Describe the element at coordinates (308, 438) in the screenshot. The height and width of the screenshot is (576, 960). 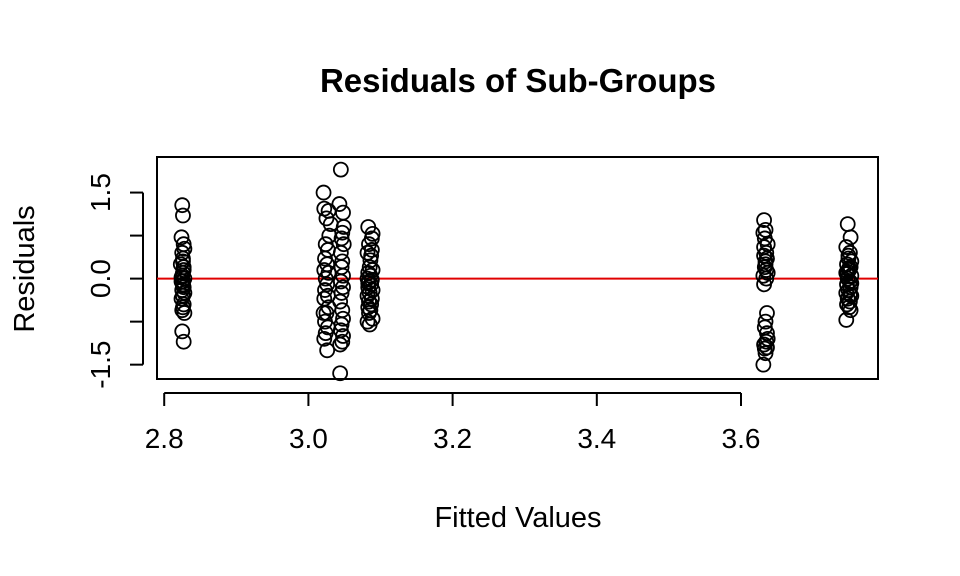
I see `x-tick-label: 3.0` at that location.